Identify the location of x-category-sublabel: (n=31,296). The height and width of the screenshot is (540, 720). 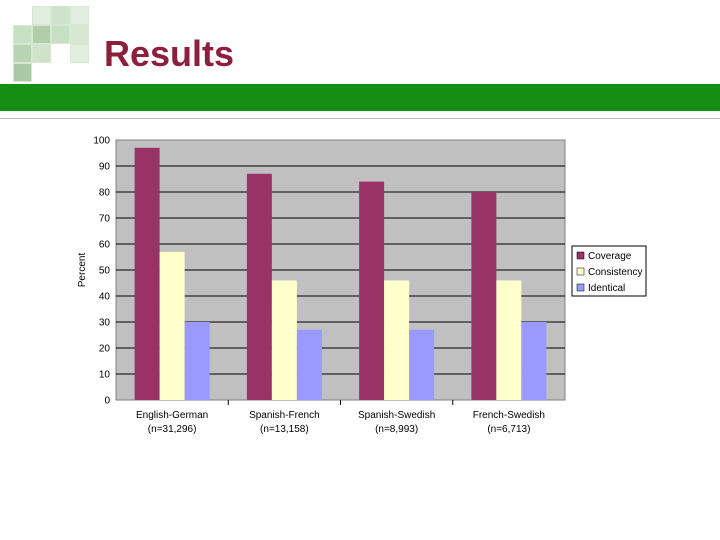
(172, 429).